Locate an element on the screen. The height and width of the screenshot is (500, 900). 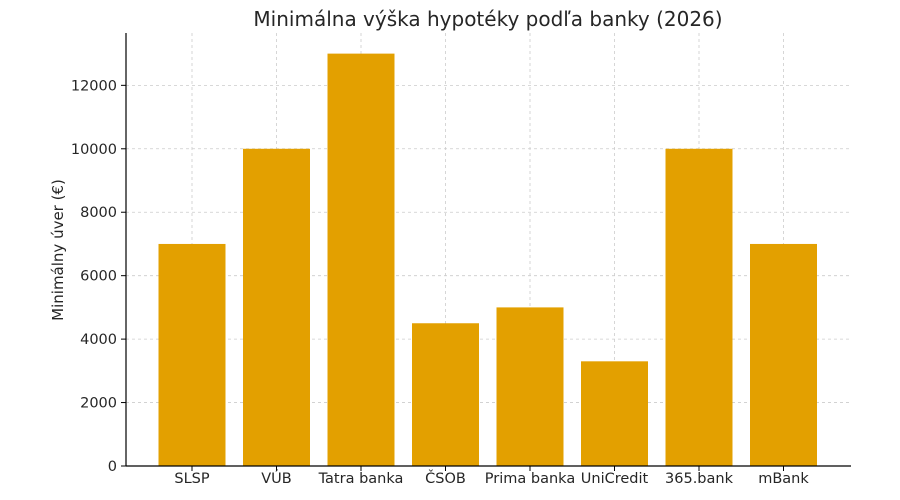
y-tick-label: 2000 is located at coordinates (98, 404).